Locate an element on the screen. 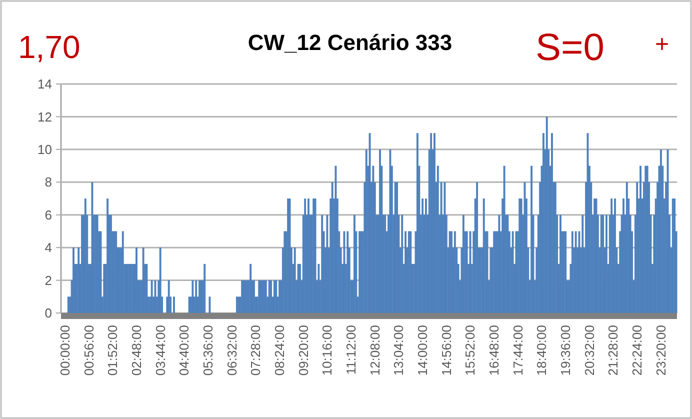 This screenshot has height=419, width=692. x-tick-label: 23:20:00 is located at coordinates (660, 350).